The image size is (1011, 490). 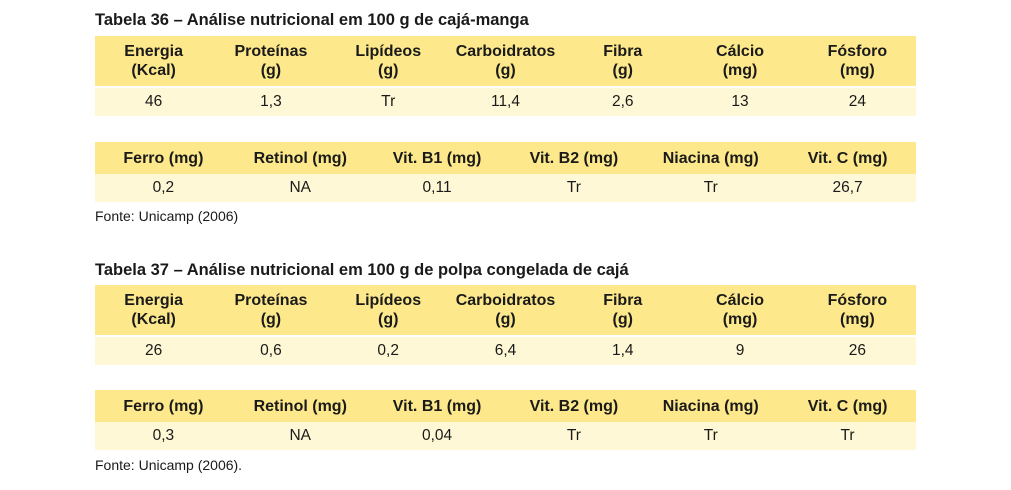 I want to click on value-ferro: 0,2, so click(x=163, y=188).